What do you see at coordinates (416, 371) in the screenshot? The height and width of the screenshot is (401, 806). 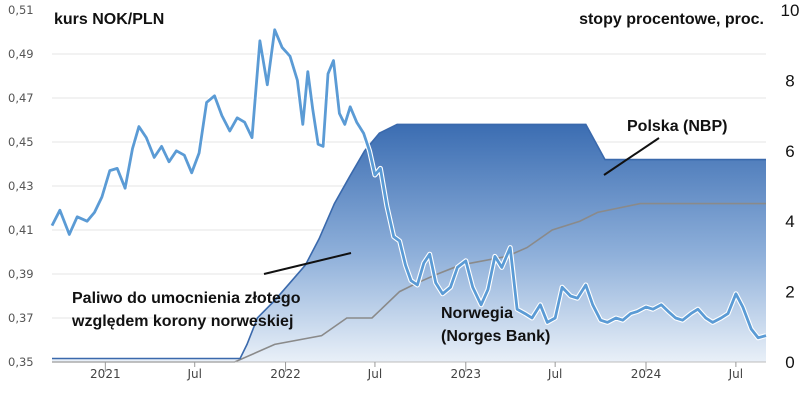 I see `x-axis: 2021 Jul 2022 Jul 2023 Jul 2024 Jul` at bounding box center [416, 371].